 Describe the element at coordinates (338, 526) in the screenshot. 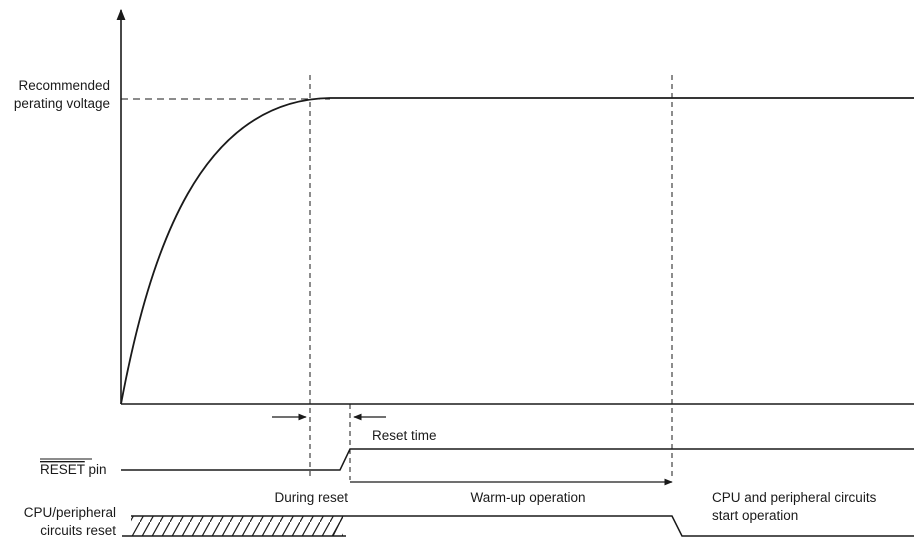

I see `hatched-region-edge` at that location.